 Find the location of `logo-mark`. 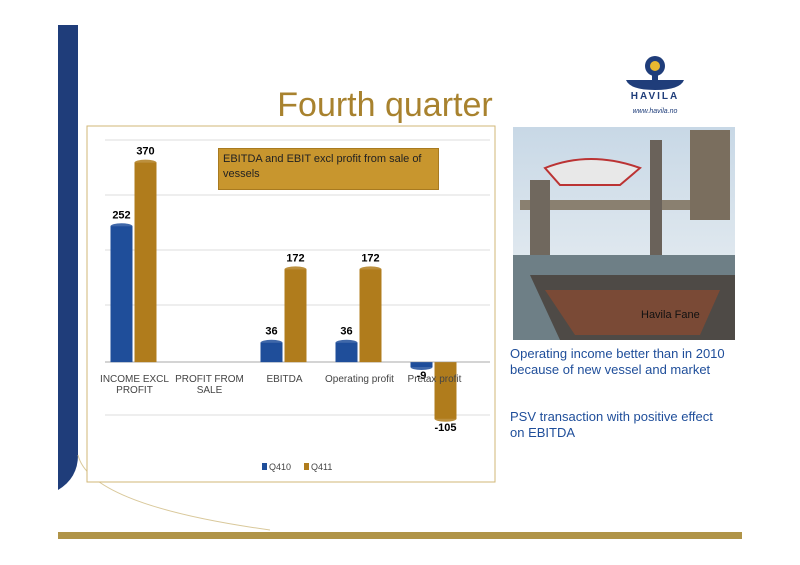

logo-mark is located at coordinates (655, 73).